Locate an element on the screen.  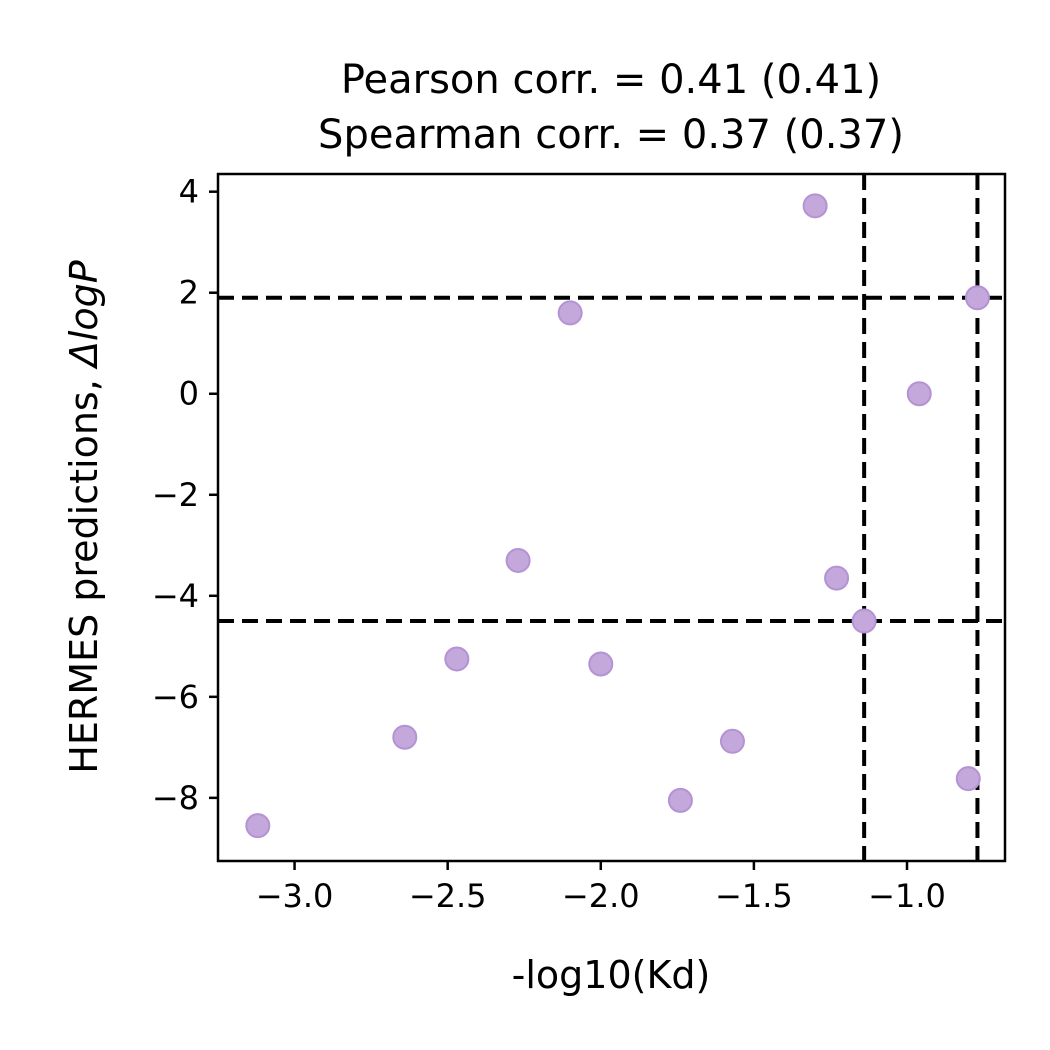
y-axis-ticks: 4 2 0 −2 −4 −6 −8 is located at coordinates (185, 495).